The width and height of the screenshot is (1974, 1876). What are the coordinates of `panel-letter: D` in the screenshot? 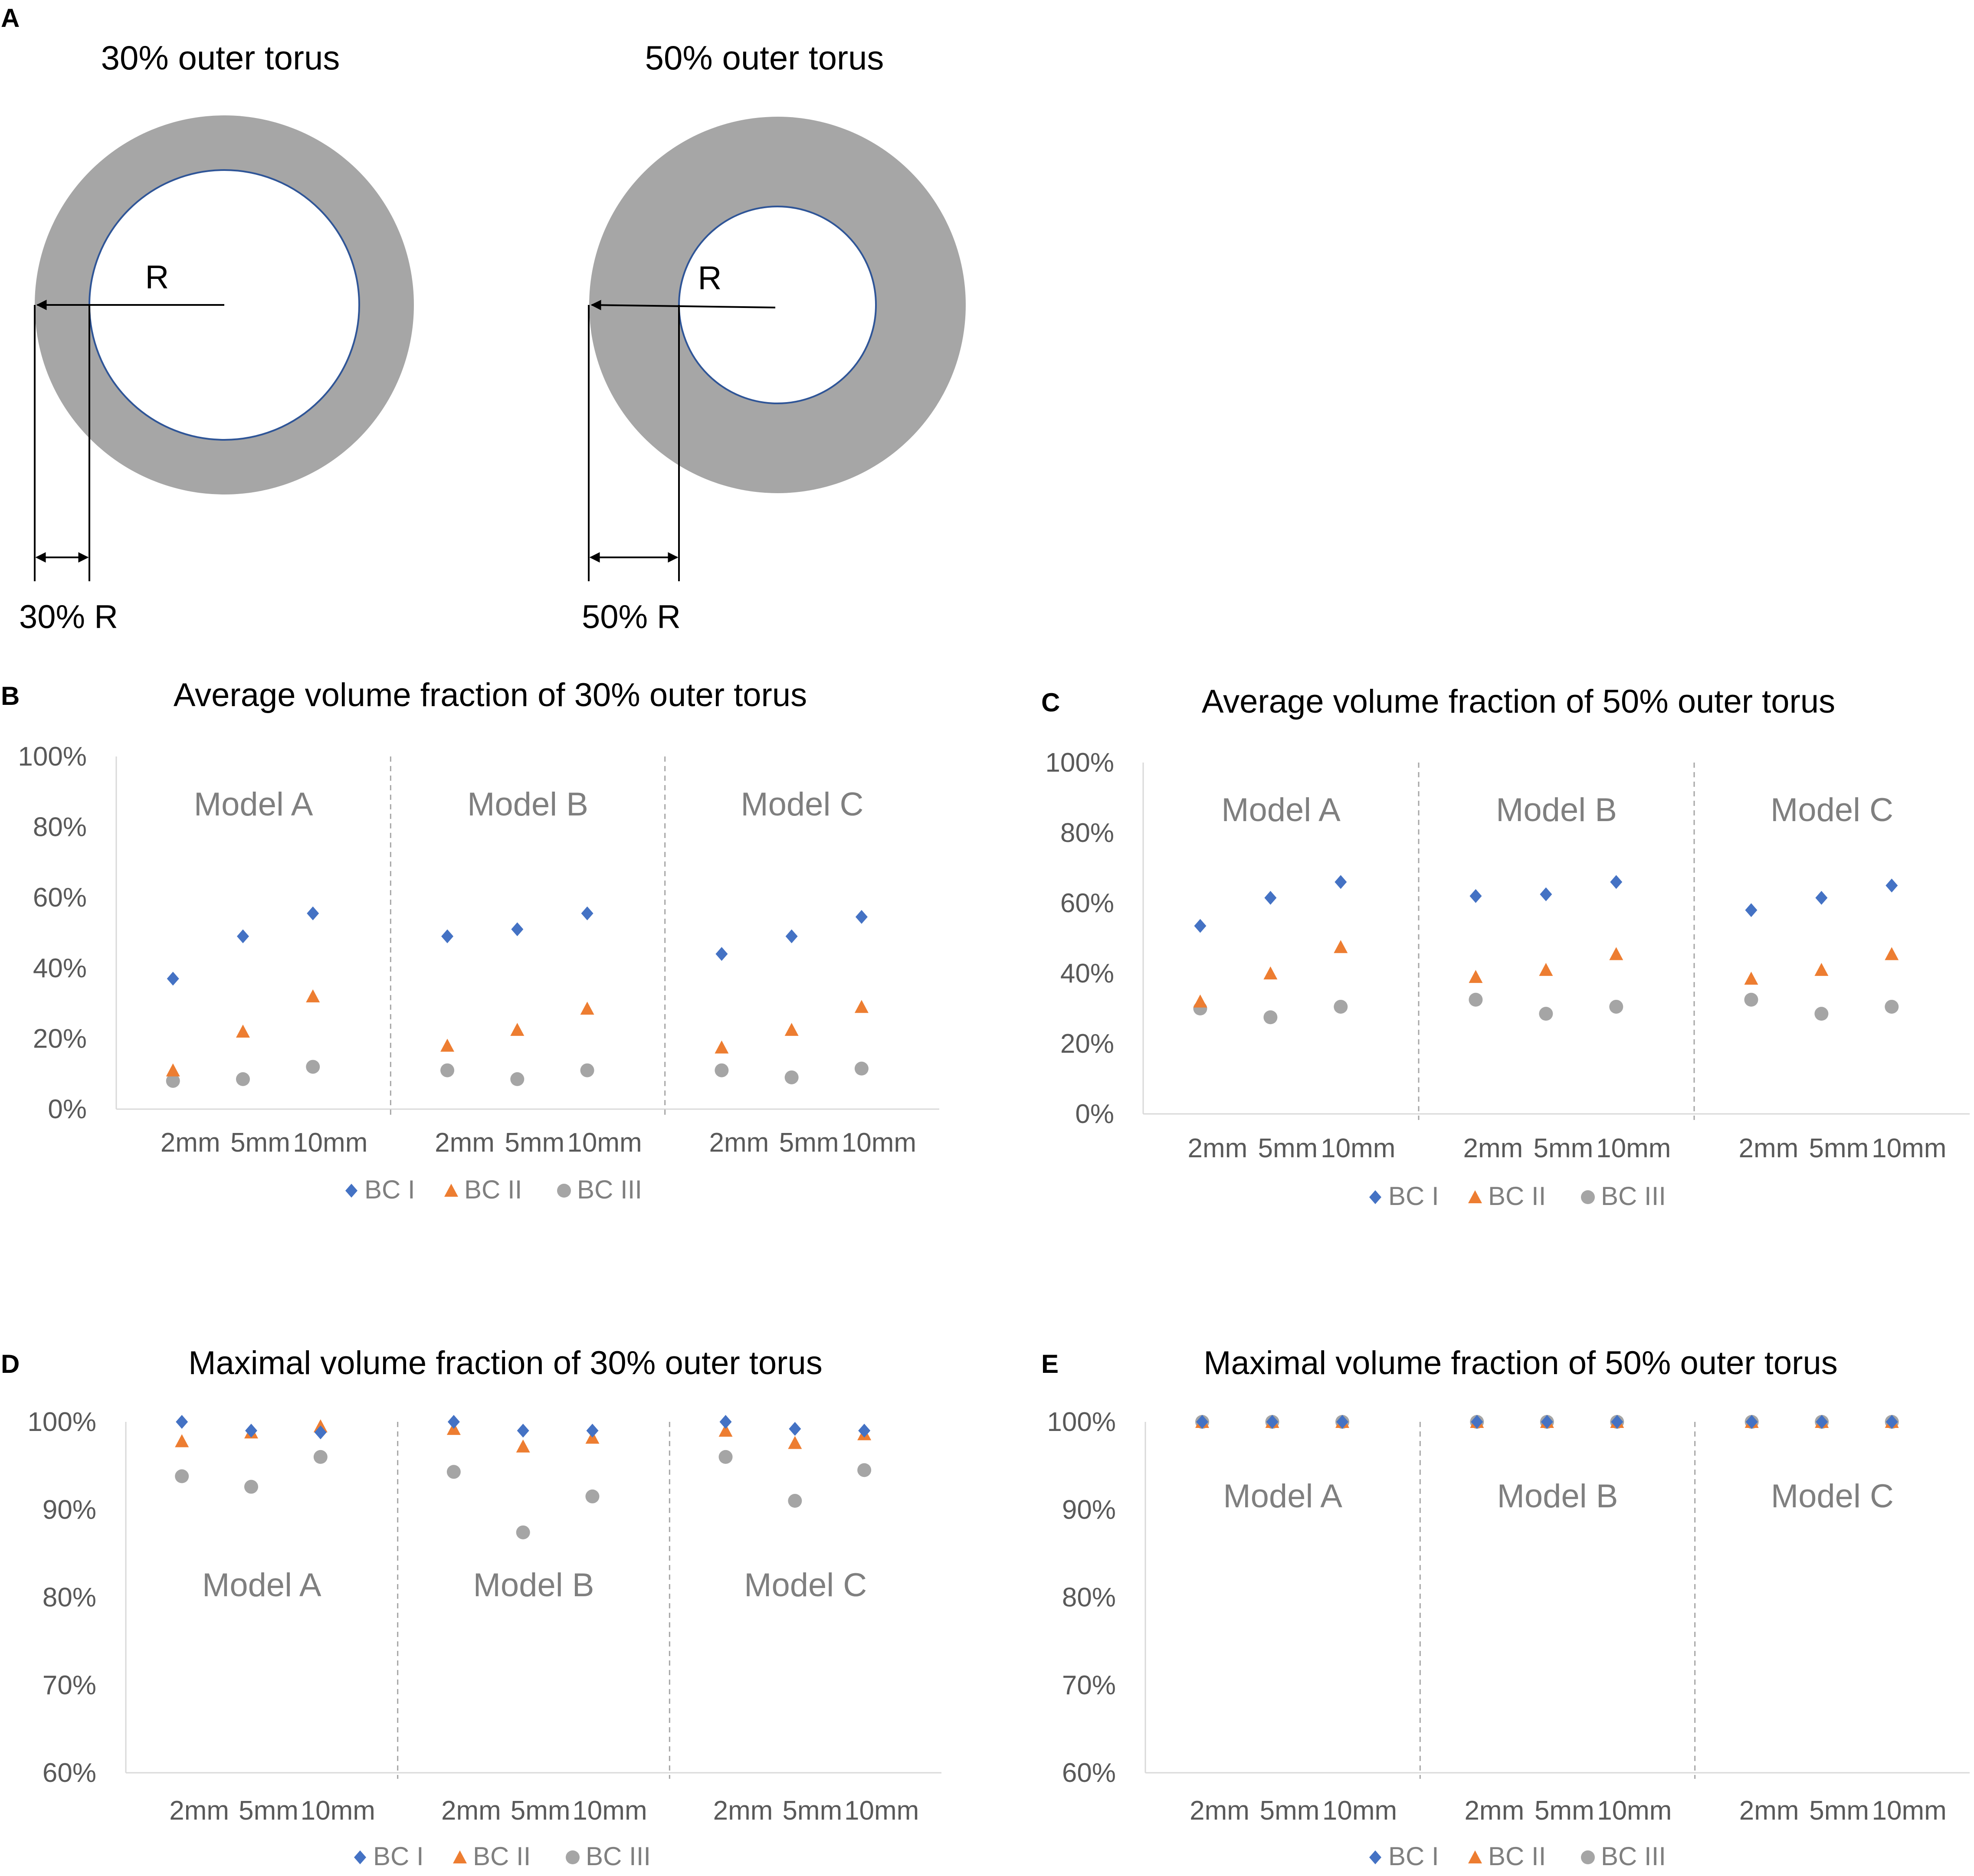 It's located at (10, 1363).